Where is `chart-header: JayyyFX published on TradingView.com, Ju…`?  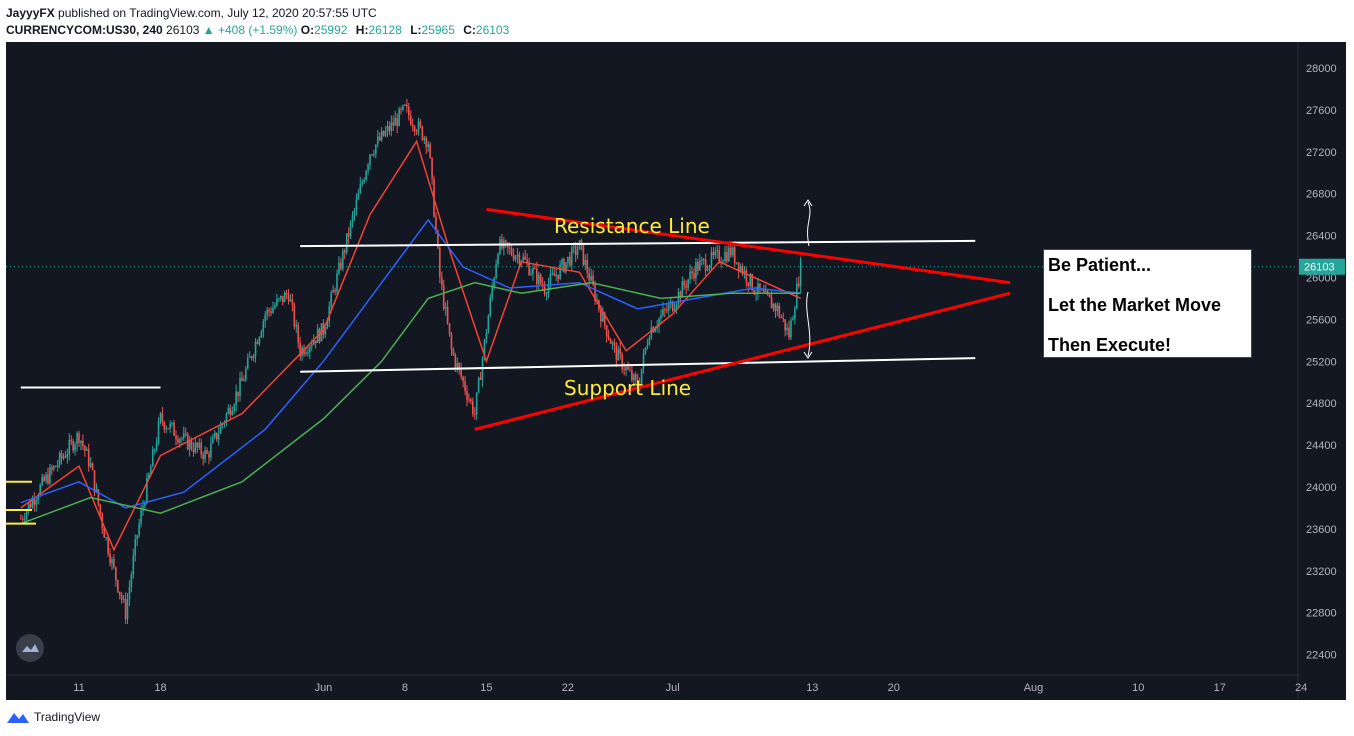
chart-header: JayyyFX published on TradingView.com, Ju… is located at coordinates (676, 22).